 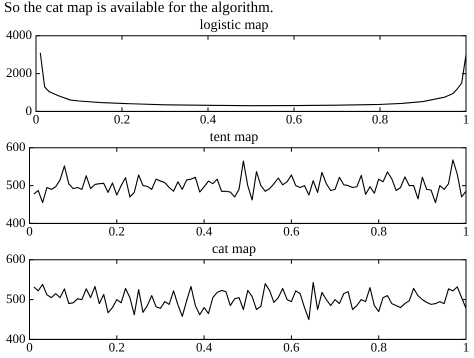 What do you see at coordinates (234, 138) in the screenshot?
I see `chart-title: tent map` at bounding box center [234, 138].